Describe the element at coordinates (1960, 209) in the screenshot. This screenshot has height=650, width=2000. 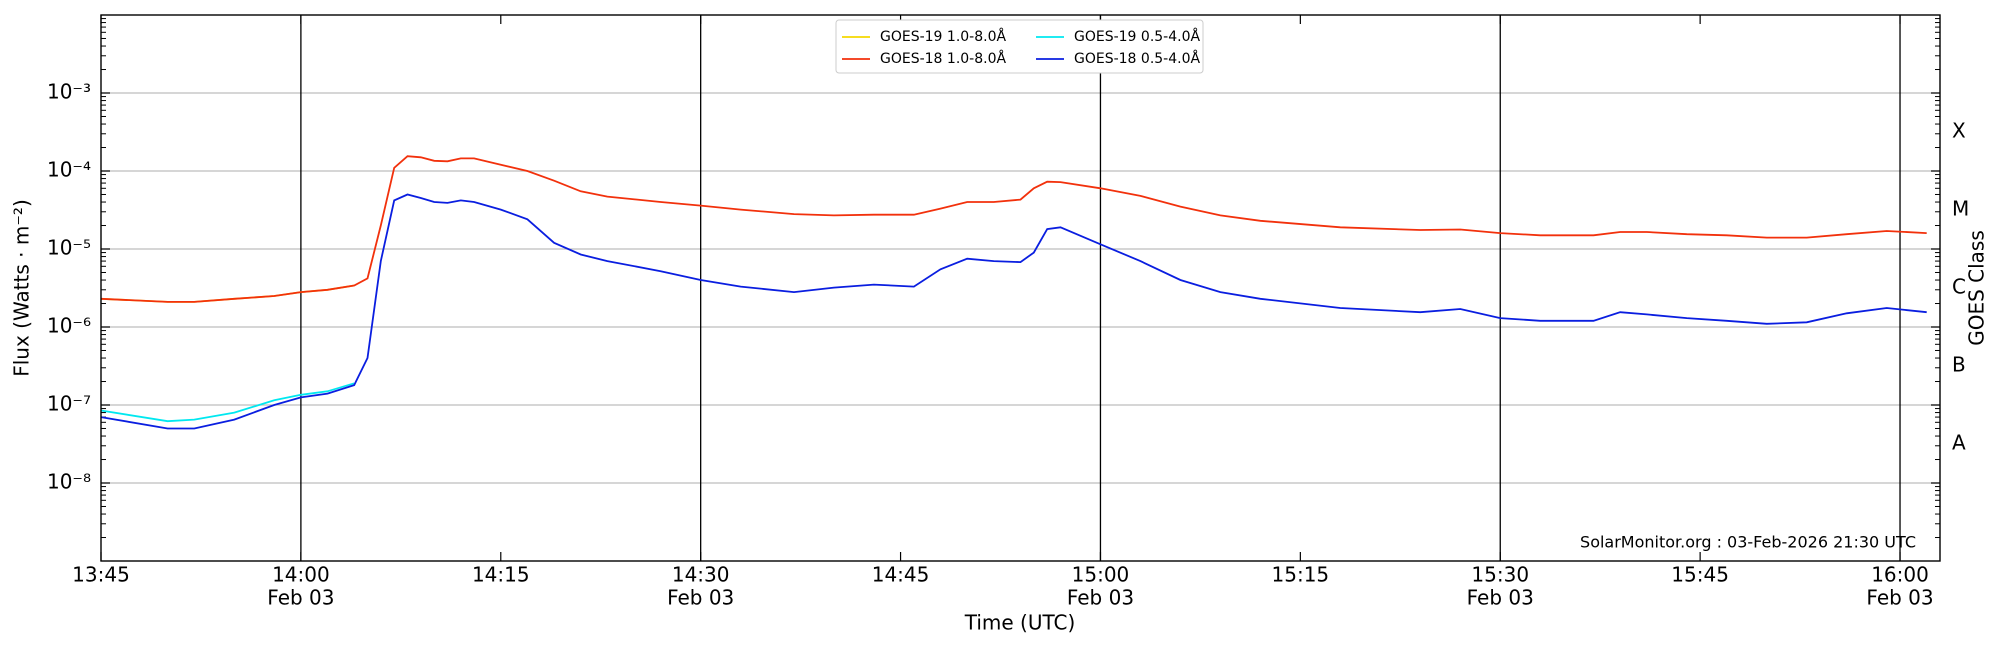
I see `y2-tick-label: M` at that location.